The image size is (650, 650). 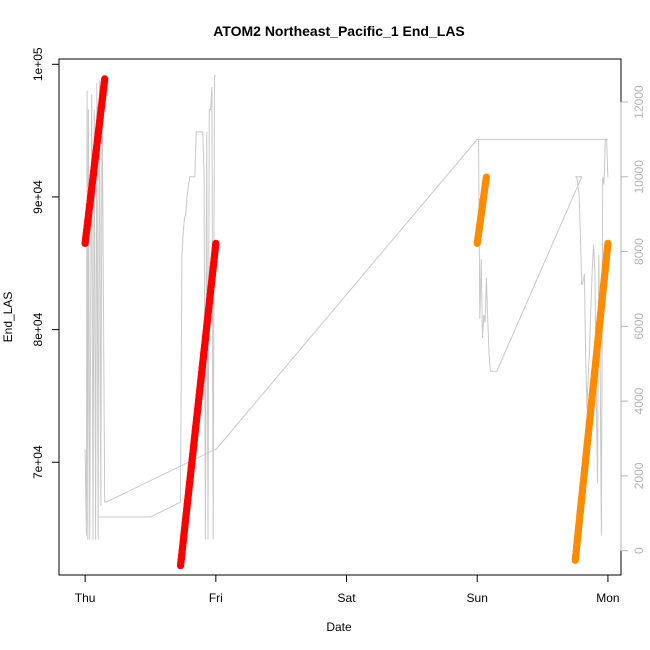 I want to click on y-right-tick-label: 8000, so click(x=639, y=251).